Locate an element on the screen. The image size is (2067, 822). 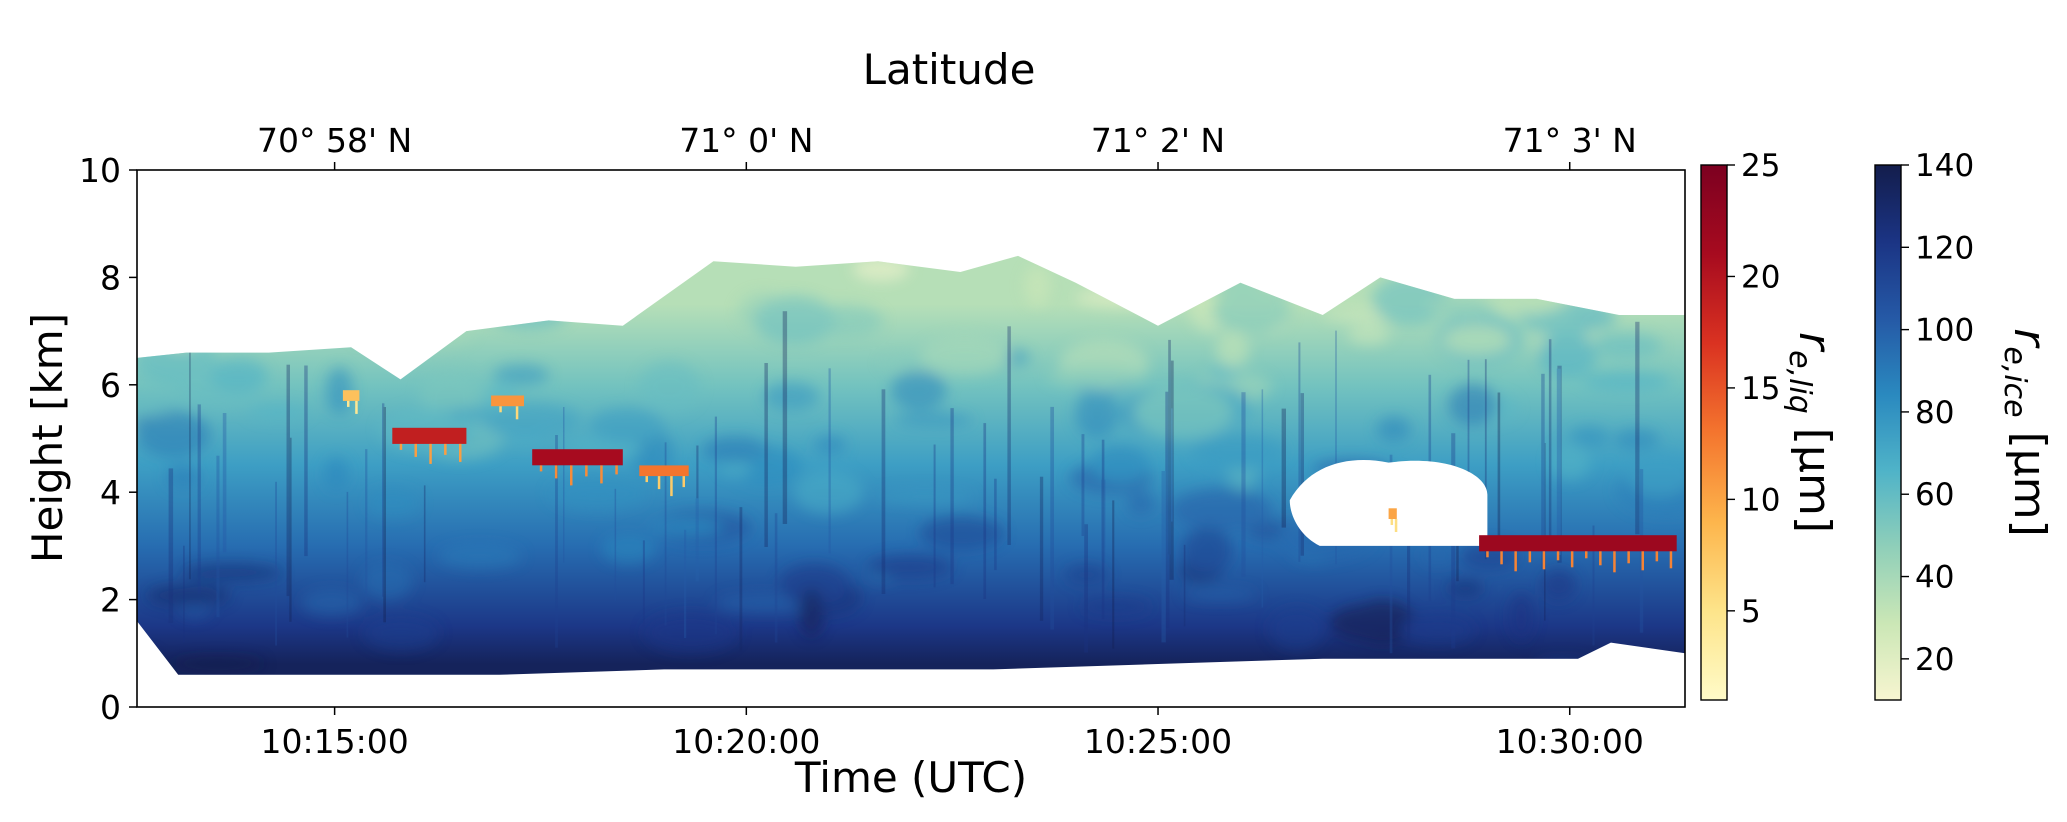
liquid-colorbar-tick-label: 25 is located at coordinates (1760, 166).